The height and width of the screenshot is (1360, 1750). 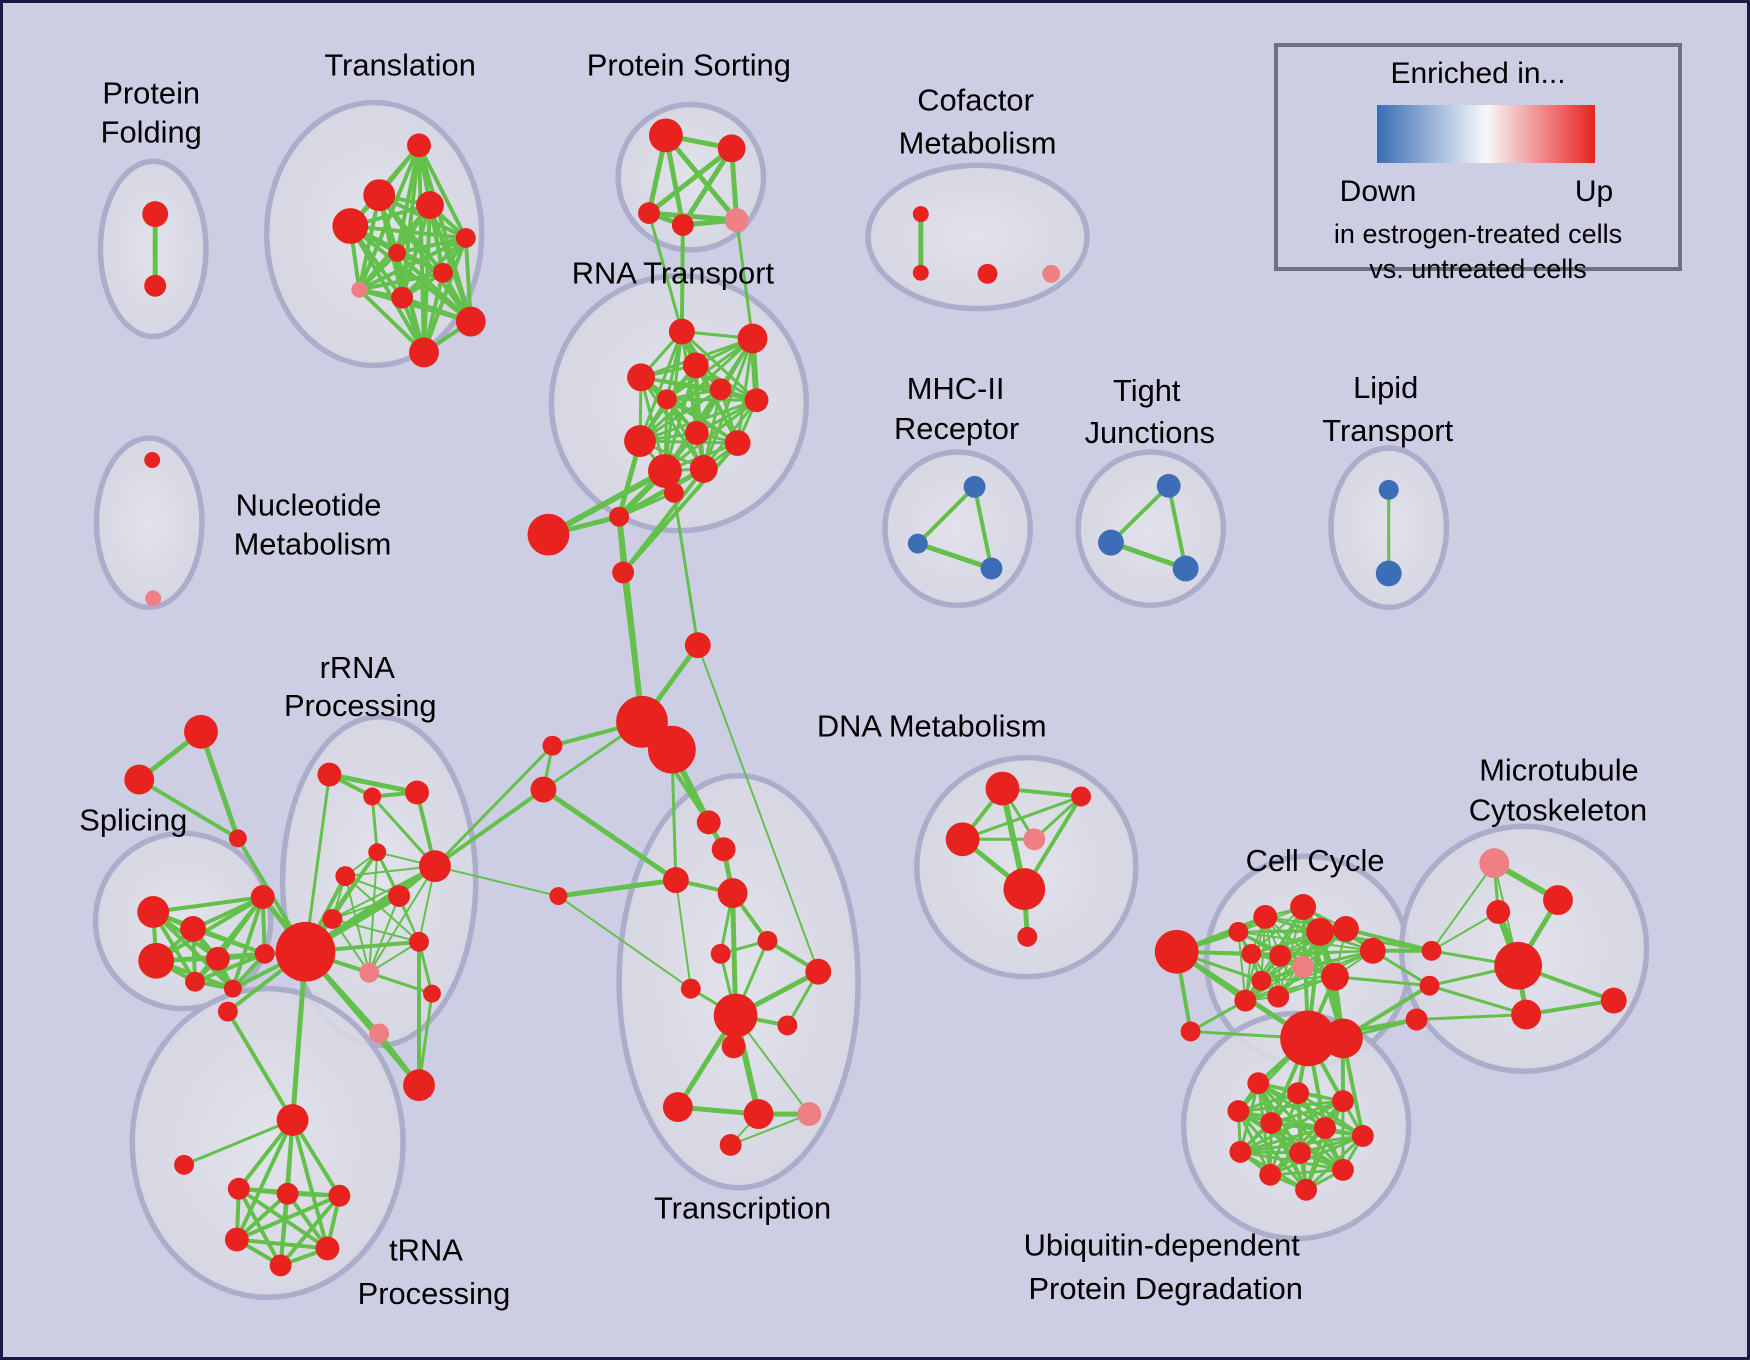 What do you see at coordinates (1261, 980) in the screenshot?
I see `node-cc10` at bounding box center [1261, 980].